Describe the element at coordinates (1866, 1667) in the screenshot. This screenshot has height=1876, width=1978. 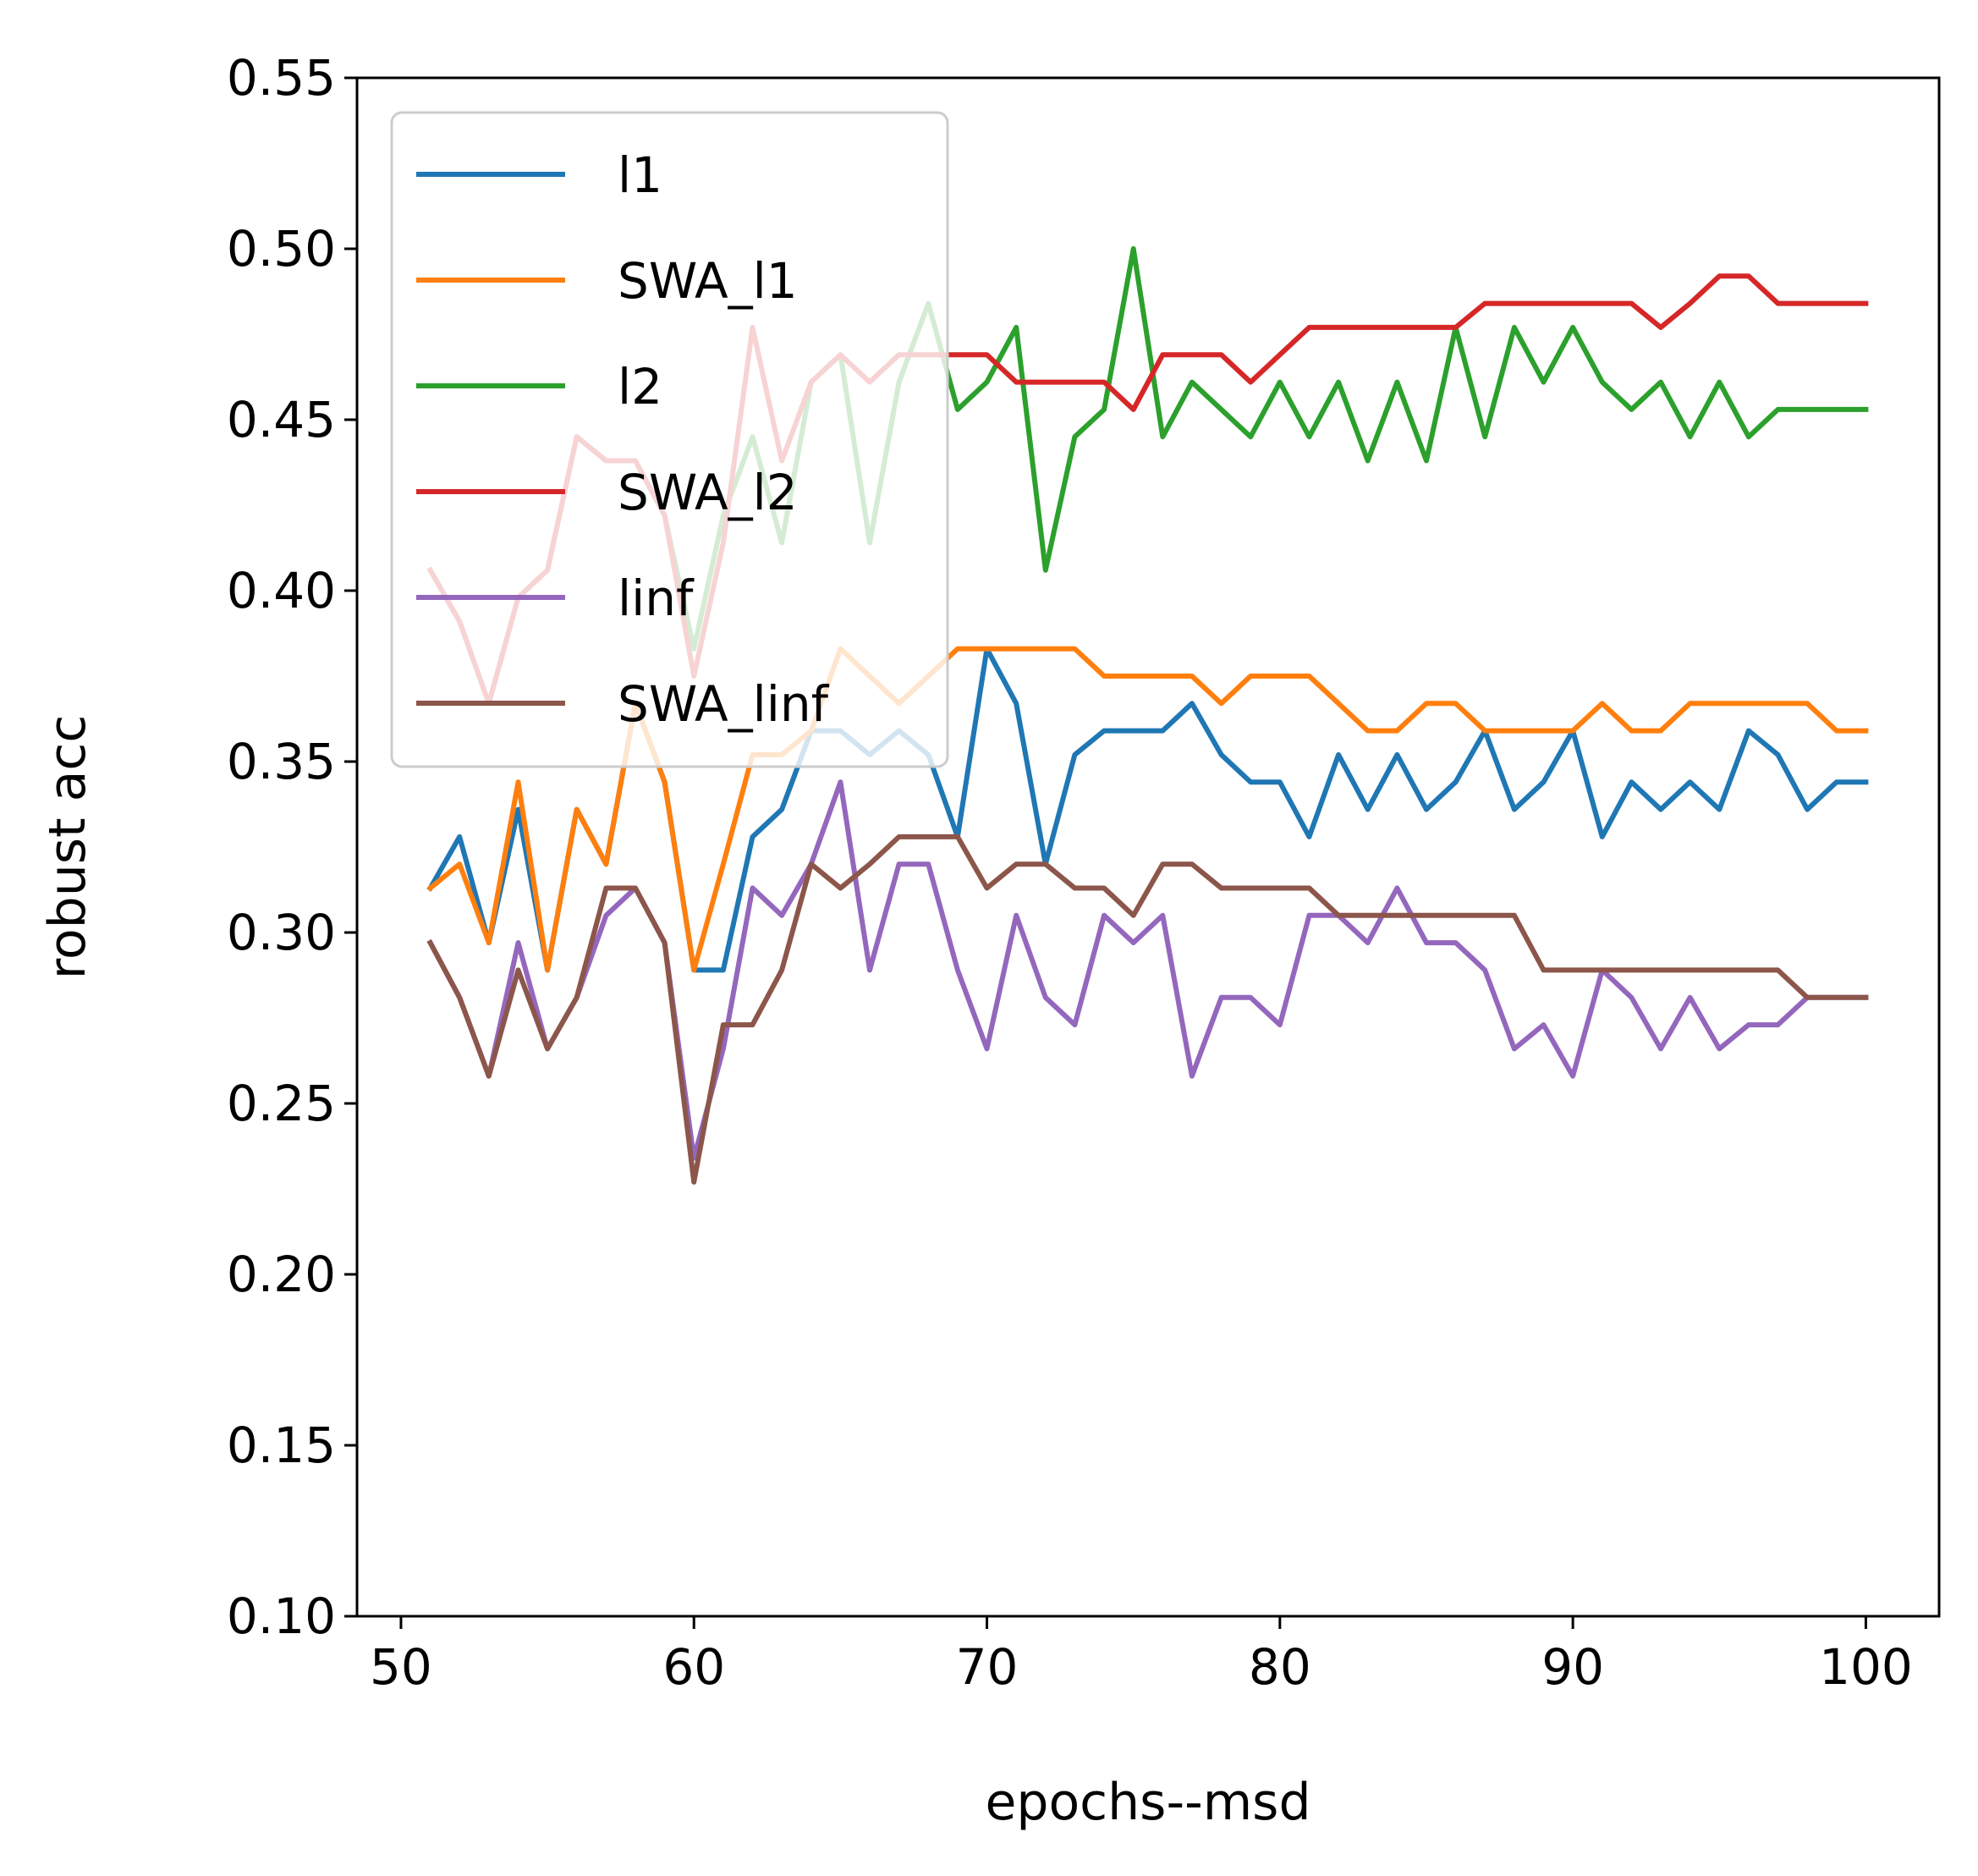
I see `x-tick-label: 100` at that location.